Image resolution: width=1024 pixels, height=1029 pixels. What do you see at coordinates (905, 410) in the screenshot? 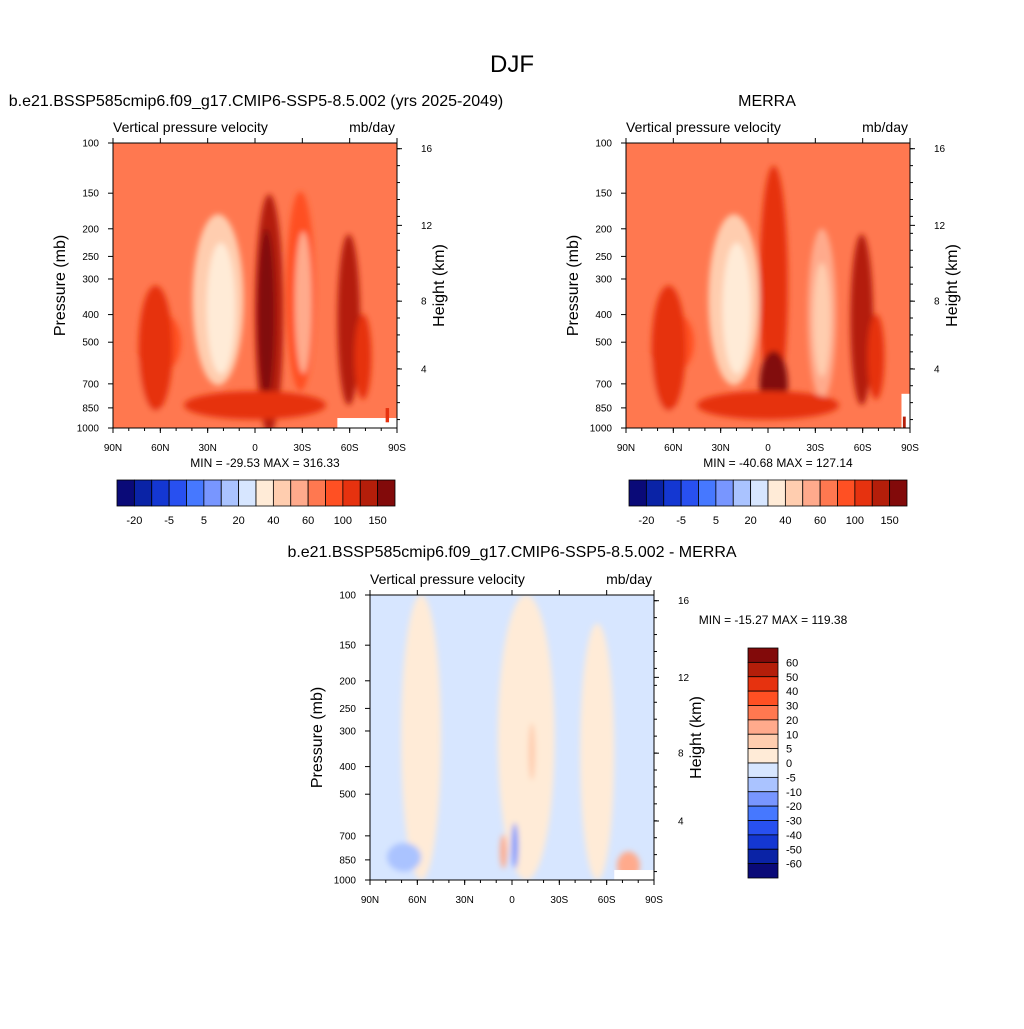
I see `masked-region` at bounding box center [905, 410].